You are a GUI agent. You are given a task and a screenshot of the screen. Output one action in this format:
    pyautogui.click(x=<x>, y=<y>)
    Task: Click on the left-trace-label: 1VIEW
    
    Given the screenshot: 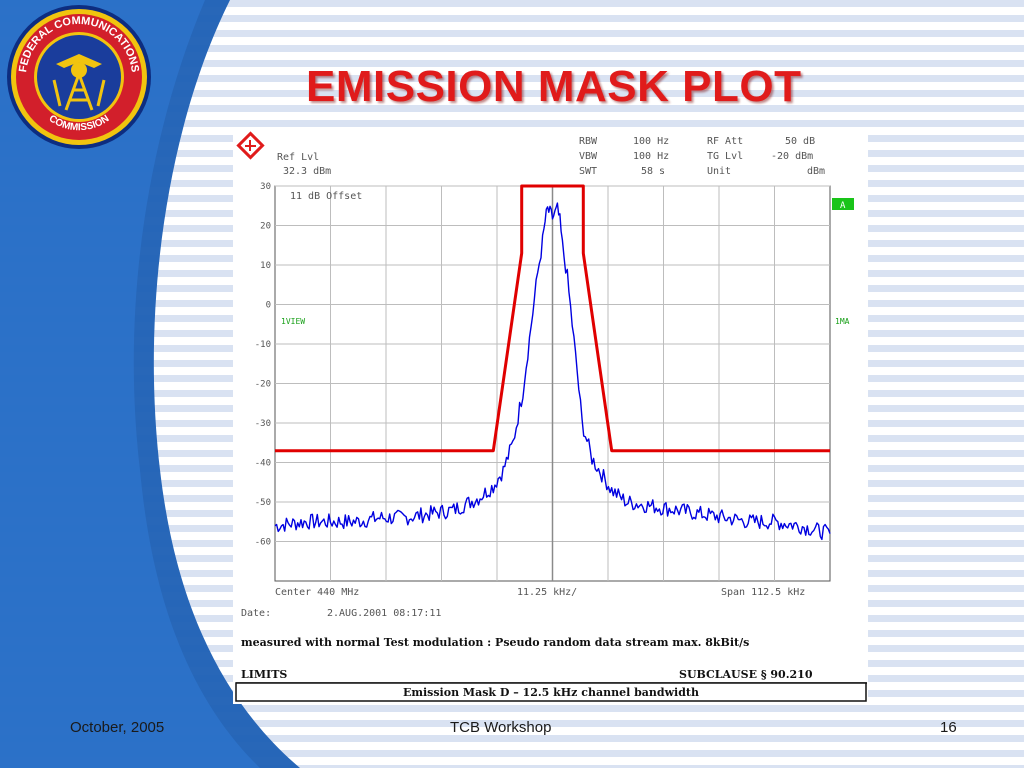 What is the action you would take?
    pyautogui.click(x=293, y=321)
    